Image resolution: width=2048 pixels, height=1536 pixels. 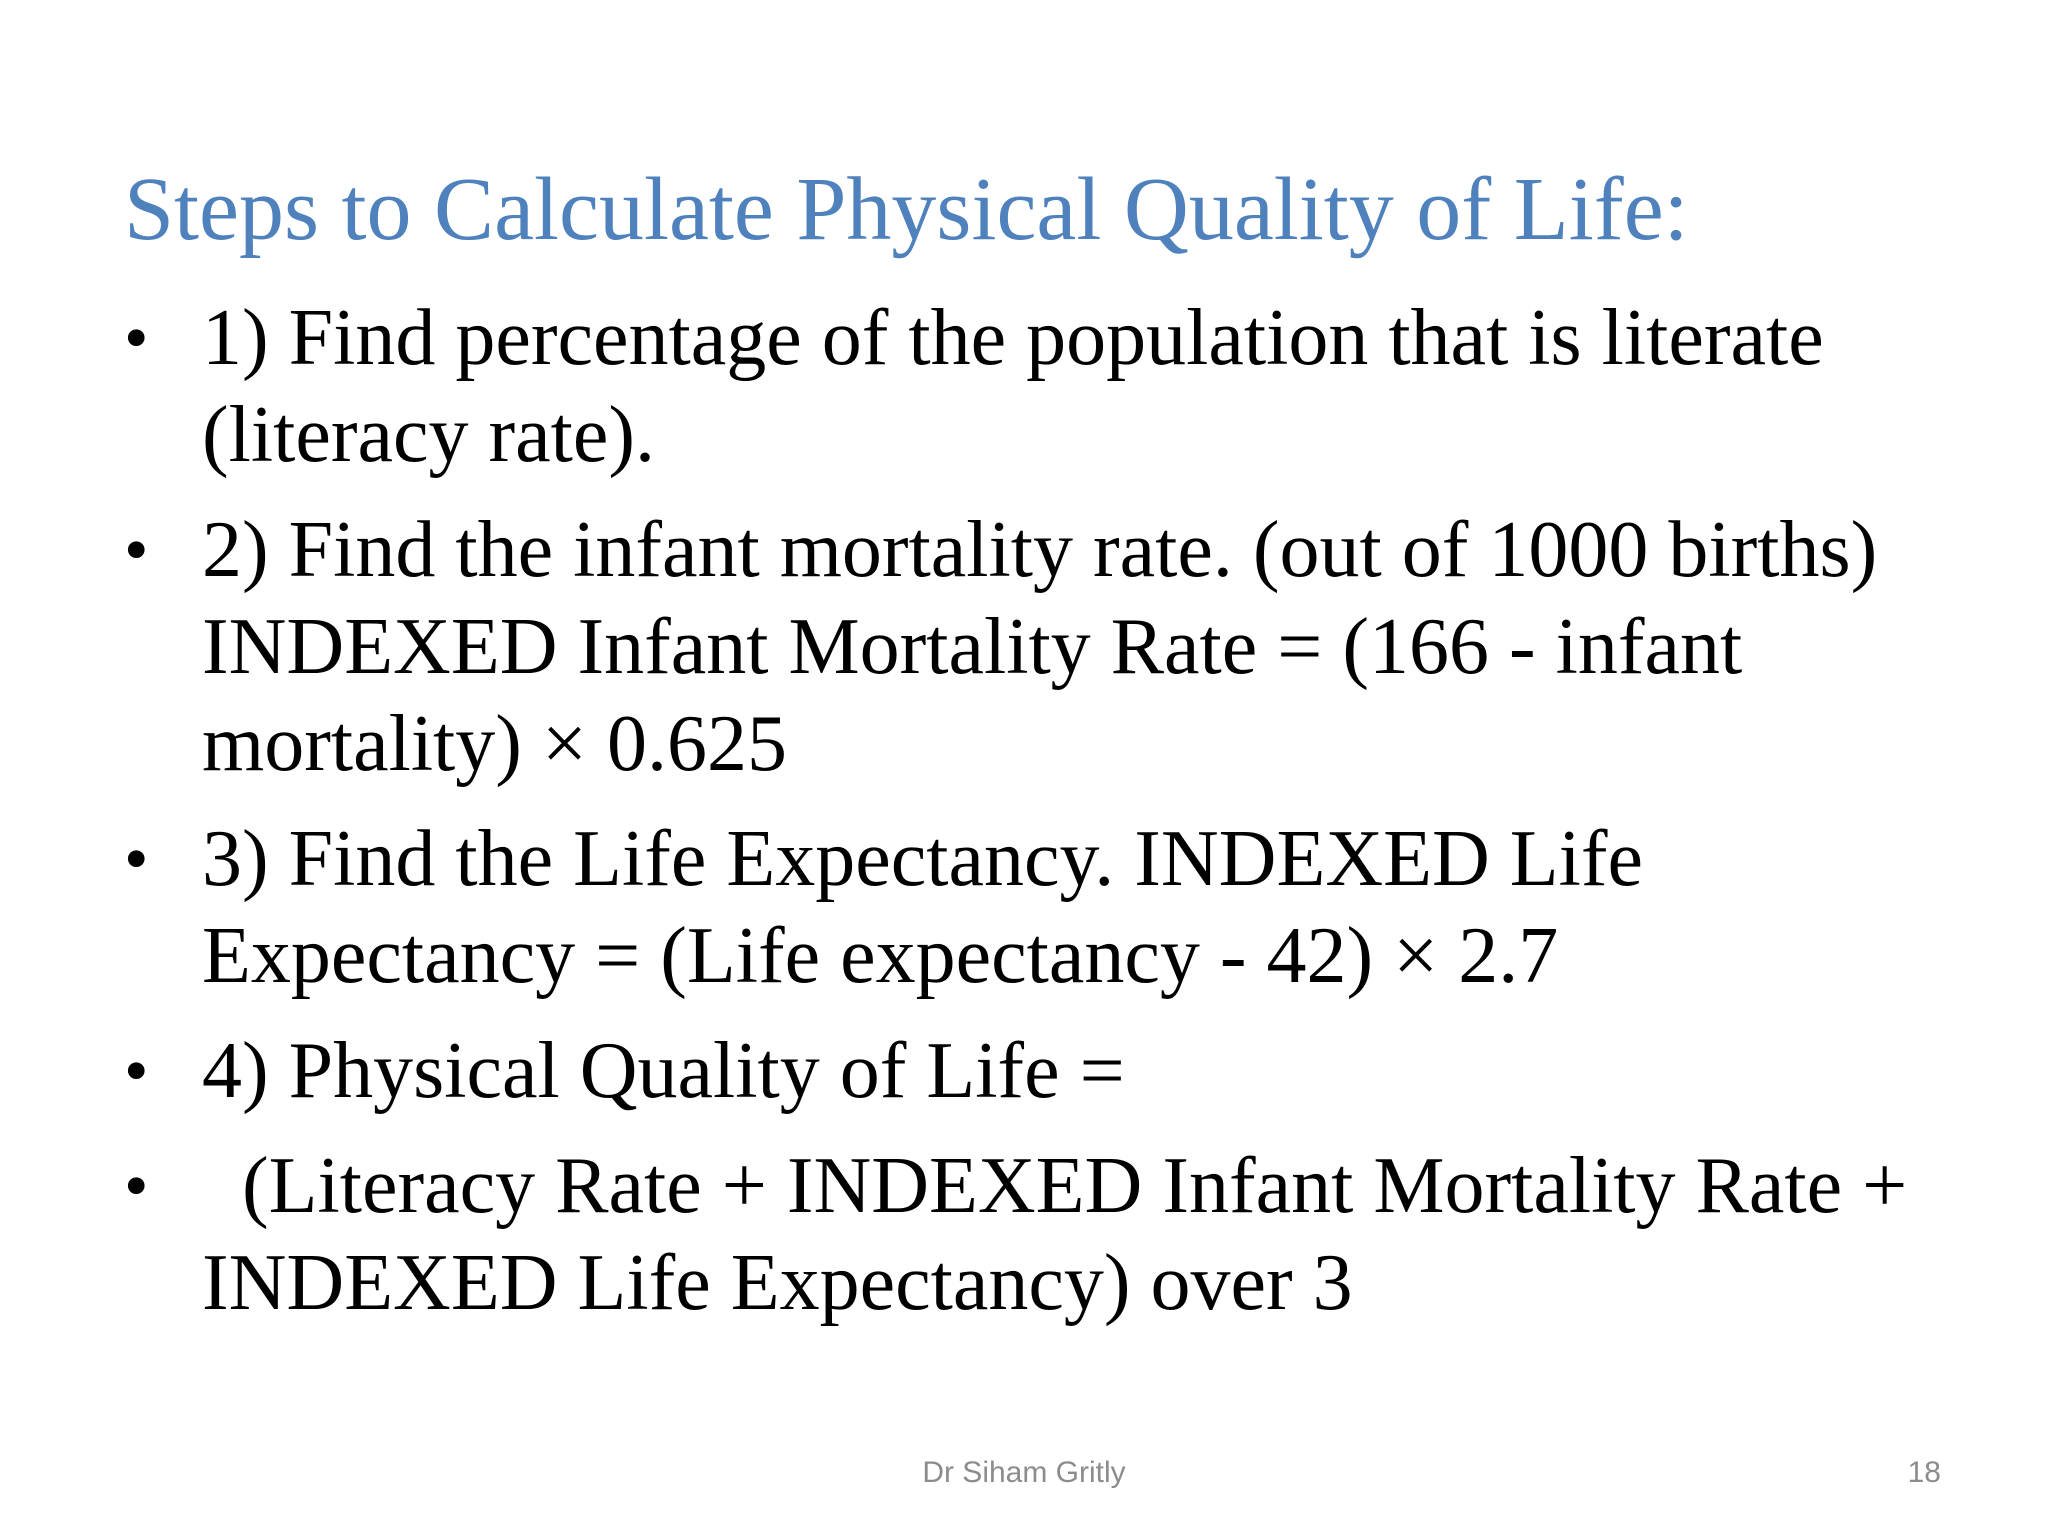 I want to click on bullet-text-line: (literacy rate)., so click(x=429, y=435).